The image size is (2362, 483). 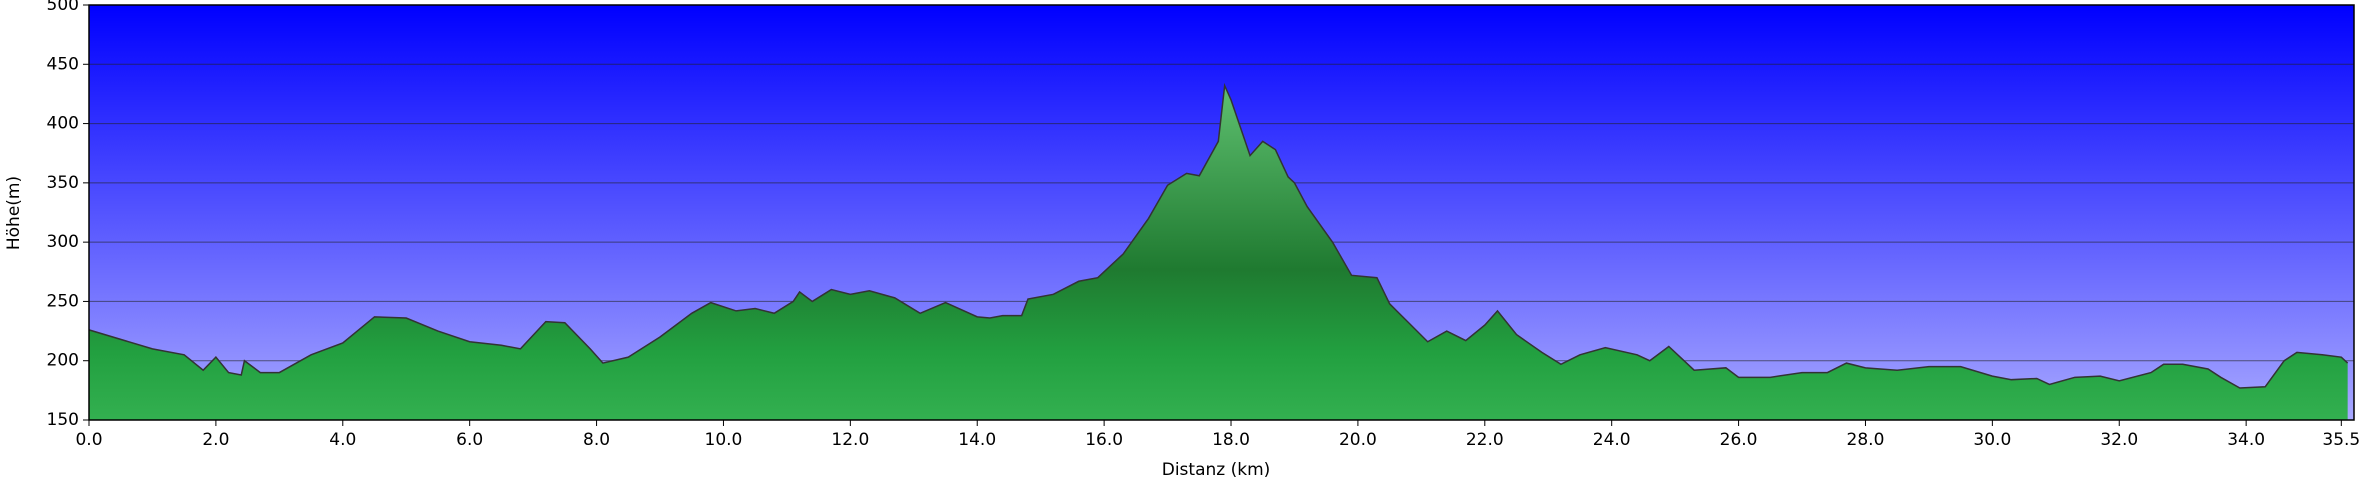 What do you see at coordinates (1358, 440) in the screenshot?
I see `x-tick-label: 20.0` at bounding box center [1358, 440].